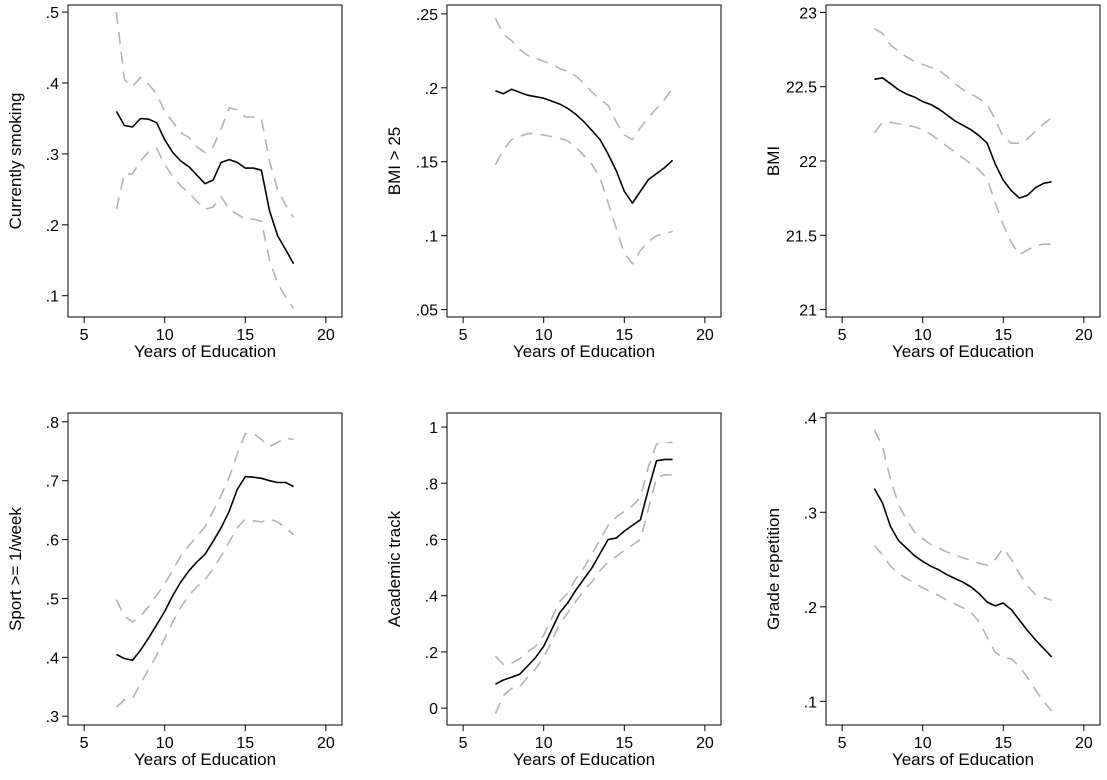 This screenshot has height=780, width=1107. Describe the element at coordinates (394, 568) in the screenshot. I see `y-axis-title: Academic track` at that location.